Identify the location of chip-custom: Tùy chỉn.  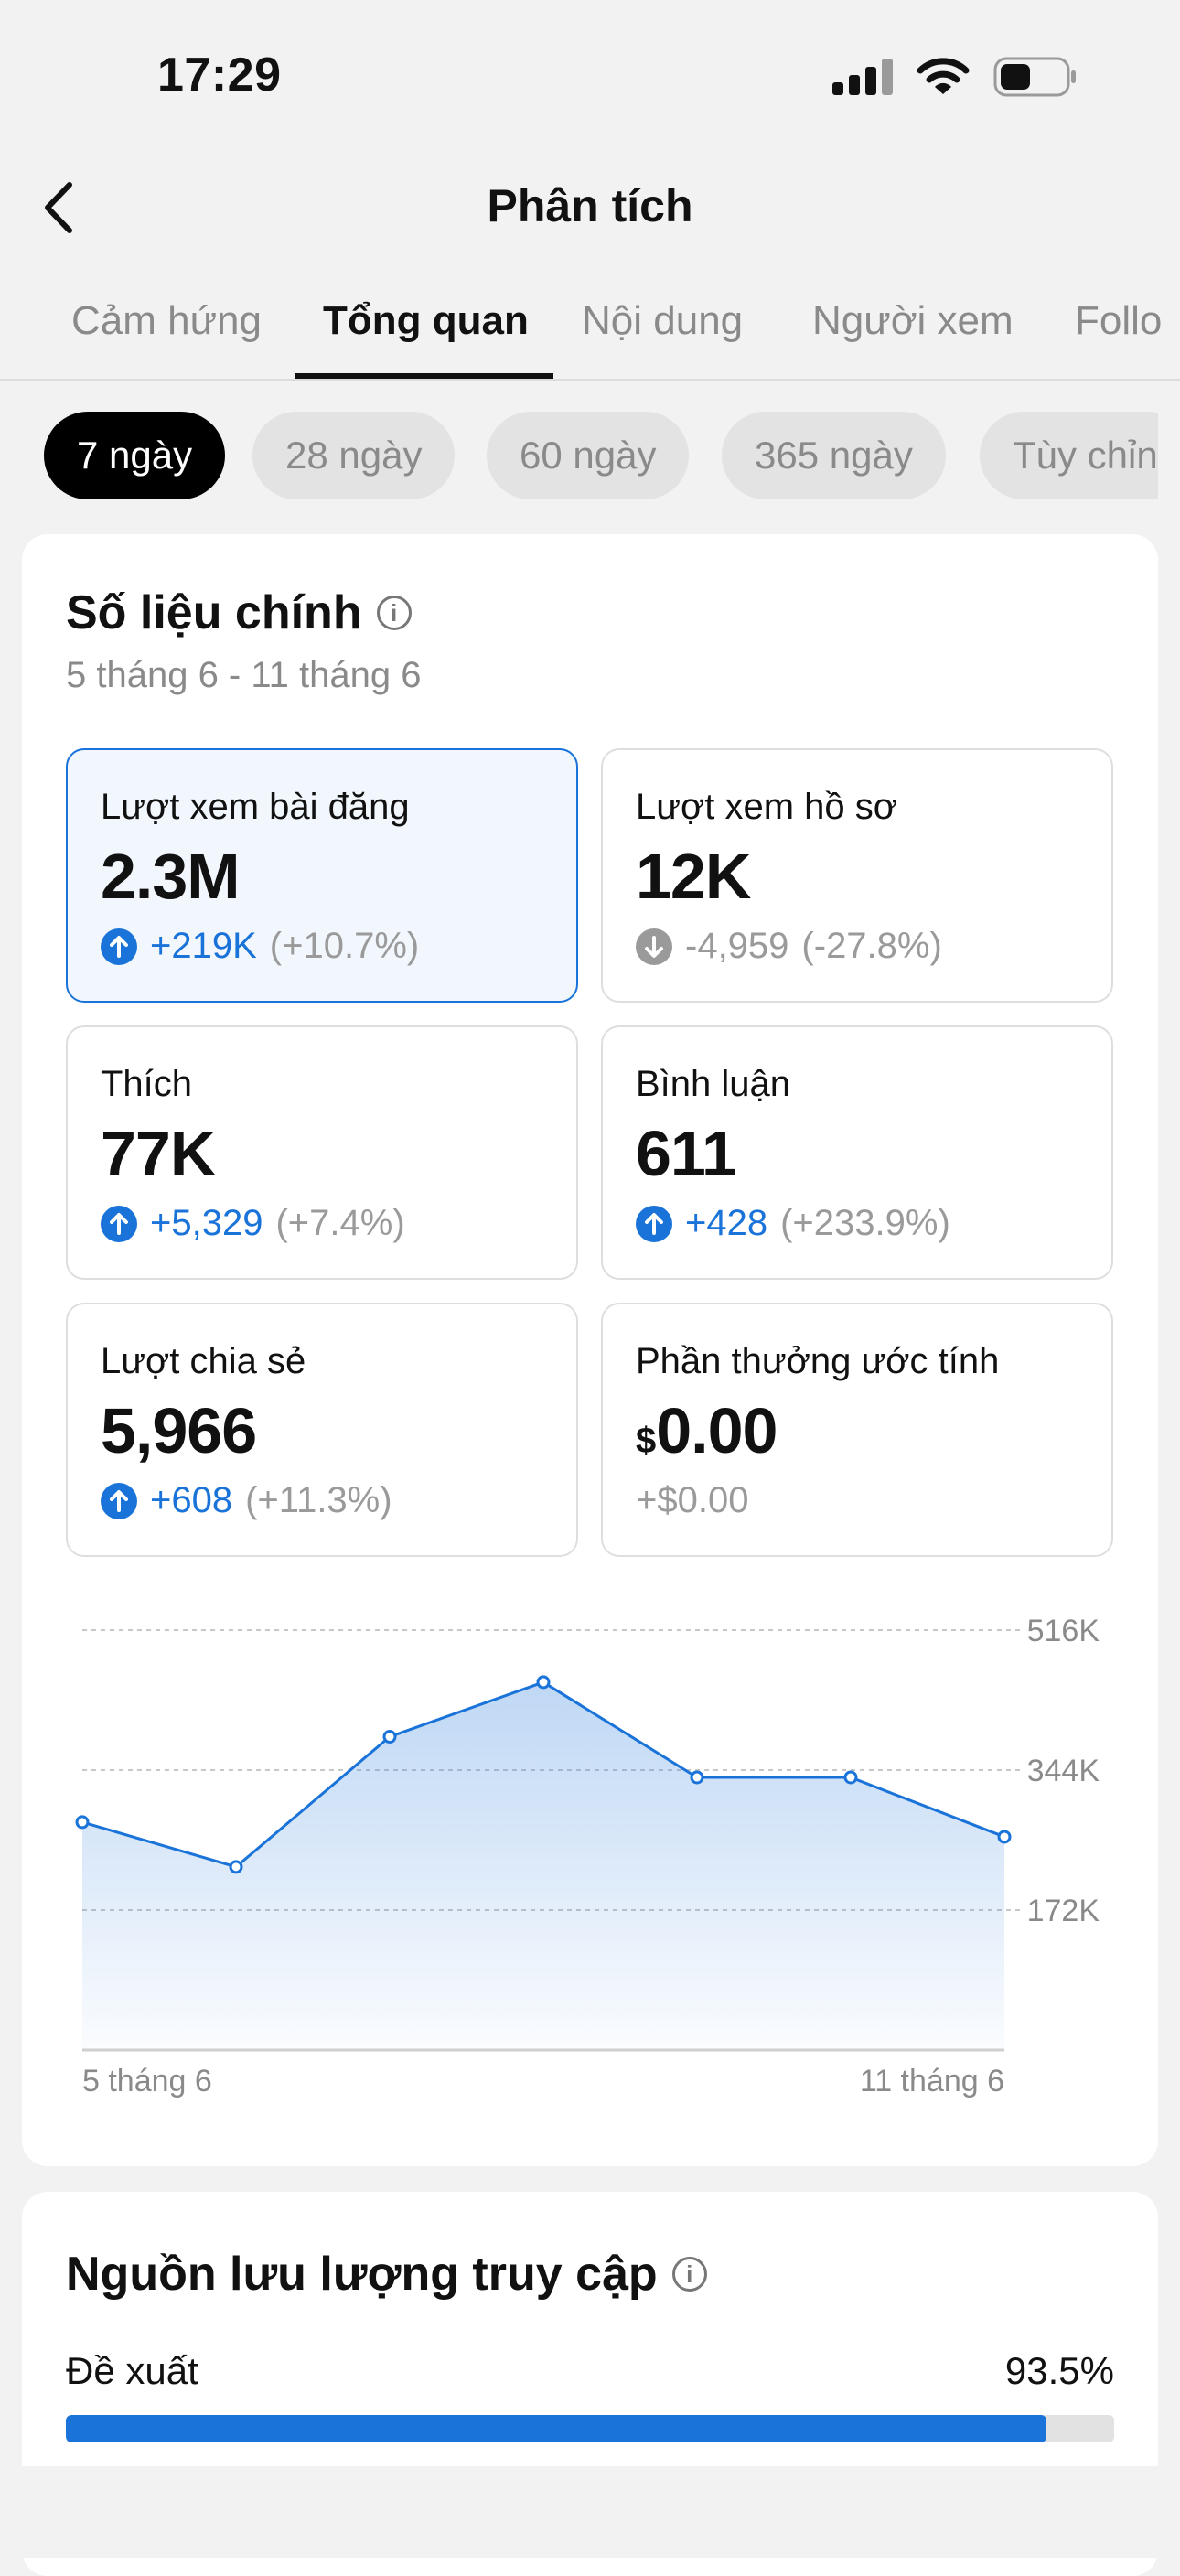
(1069, 455).